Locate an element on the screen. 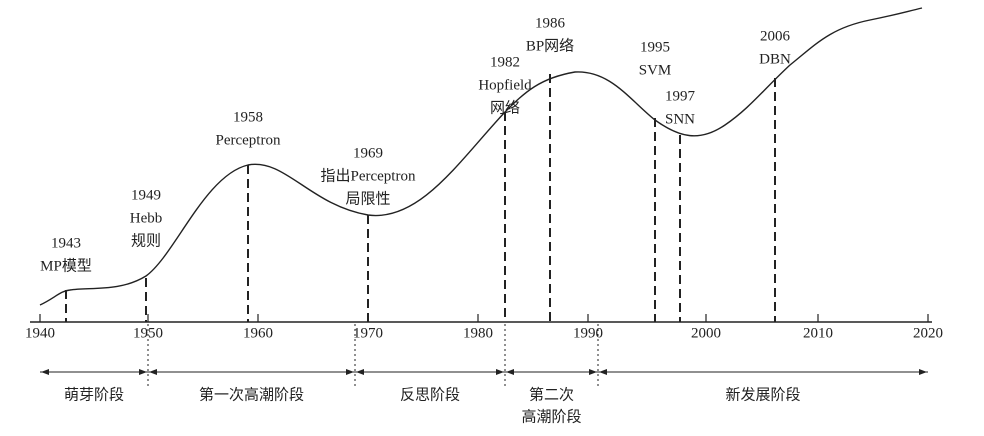  event-year: 1982 is located at coordinates (505, 62).